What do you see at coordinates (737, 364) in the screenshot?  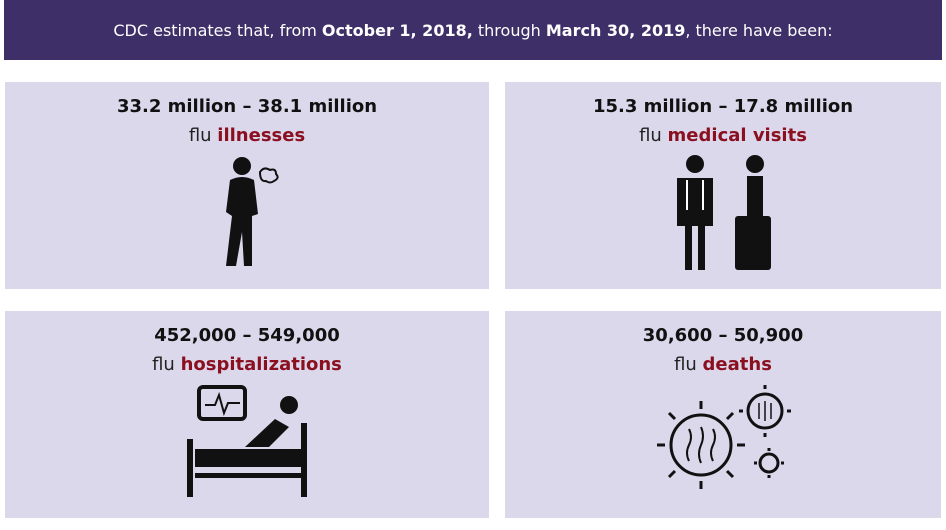 I see `highlight: deaths` at bounding box center [737, 364].